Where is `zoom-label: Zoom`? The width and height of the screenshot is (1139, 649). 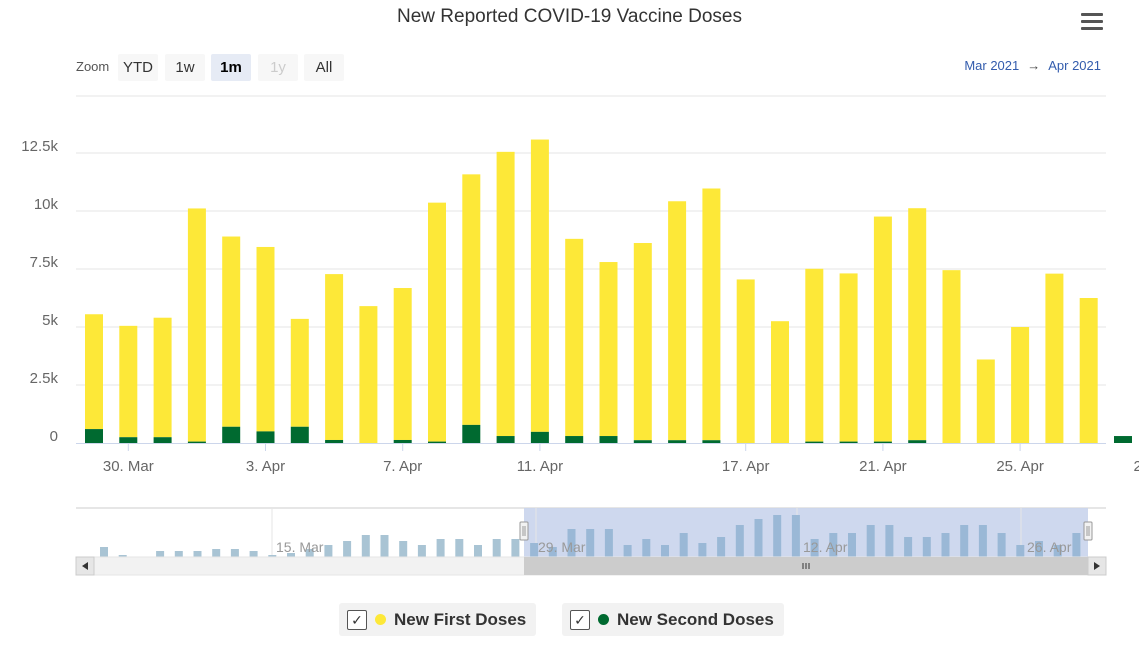
zoom-label: Zoom is located at coordinates (93, 66).